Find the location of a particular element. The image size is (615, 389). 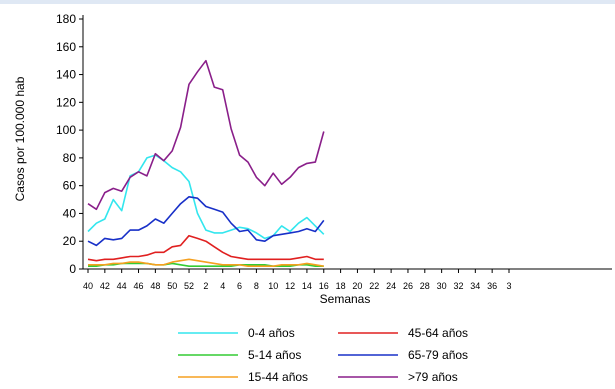

legend-label: 5-14 años is located at coordinates (274, 355).